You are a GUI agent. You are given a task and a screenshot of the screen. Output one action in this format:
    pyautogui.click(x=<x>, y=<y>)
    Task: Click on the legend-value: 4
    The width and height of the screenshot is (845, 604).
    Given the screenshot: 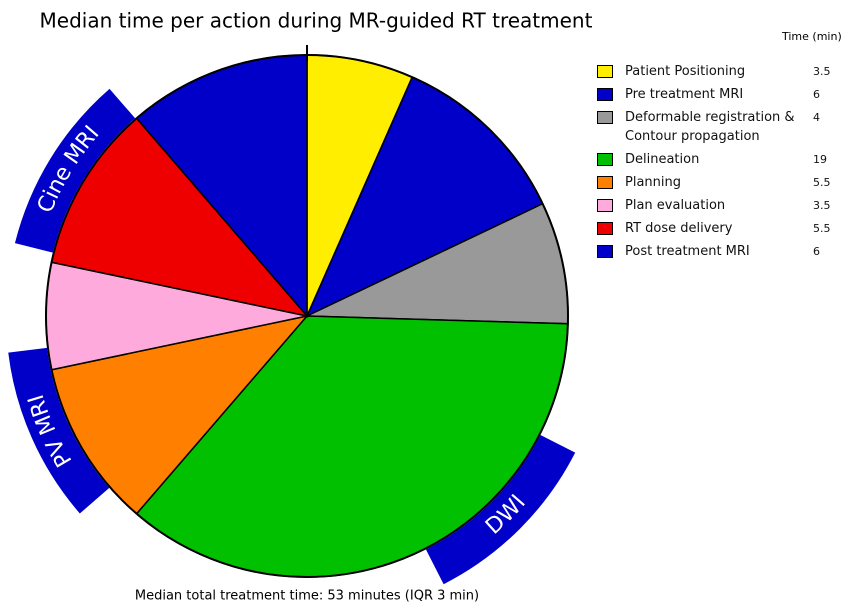 What is the action you would take?
    pyautogui.click(x=816, y=117)
    